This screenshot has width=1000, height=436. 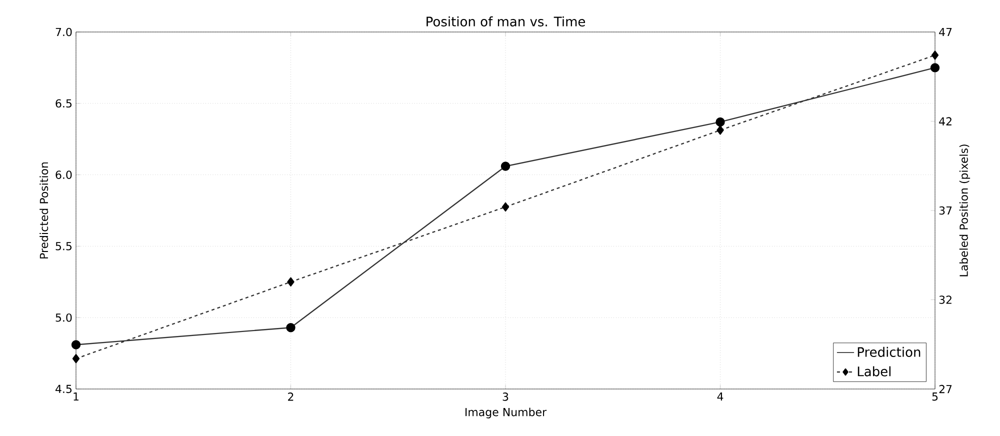 I want to click on x-axis-title: Image Number, so click(x=506, y=413).